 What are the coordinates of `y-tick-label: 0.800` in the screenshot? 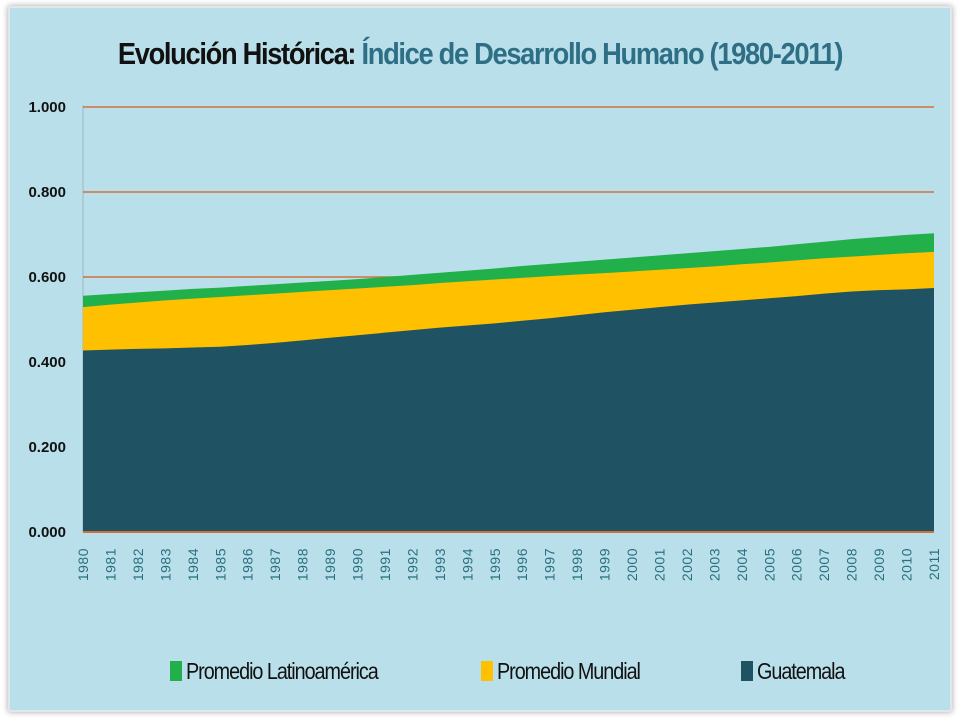 It's located at (47, 192).